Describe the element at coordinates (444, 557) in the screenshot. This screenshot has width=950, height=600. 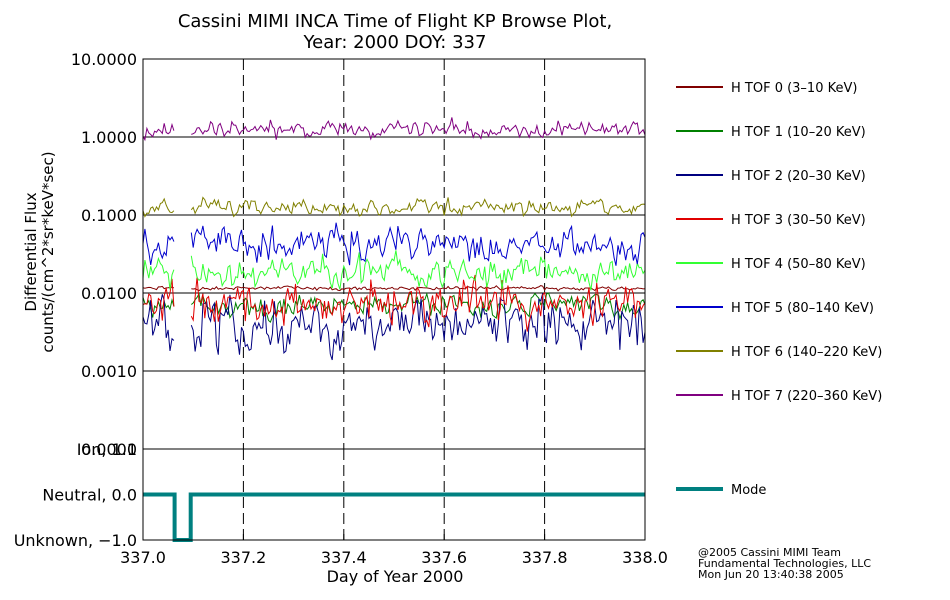
I see `x-tick-label-3: 337.6` at that location.